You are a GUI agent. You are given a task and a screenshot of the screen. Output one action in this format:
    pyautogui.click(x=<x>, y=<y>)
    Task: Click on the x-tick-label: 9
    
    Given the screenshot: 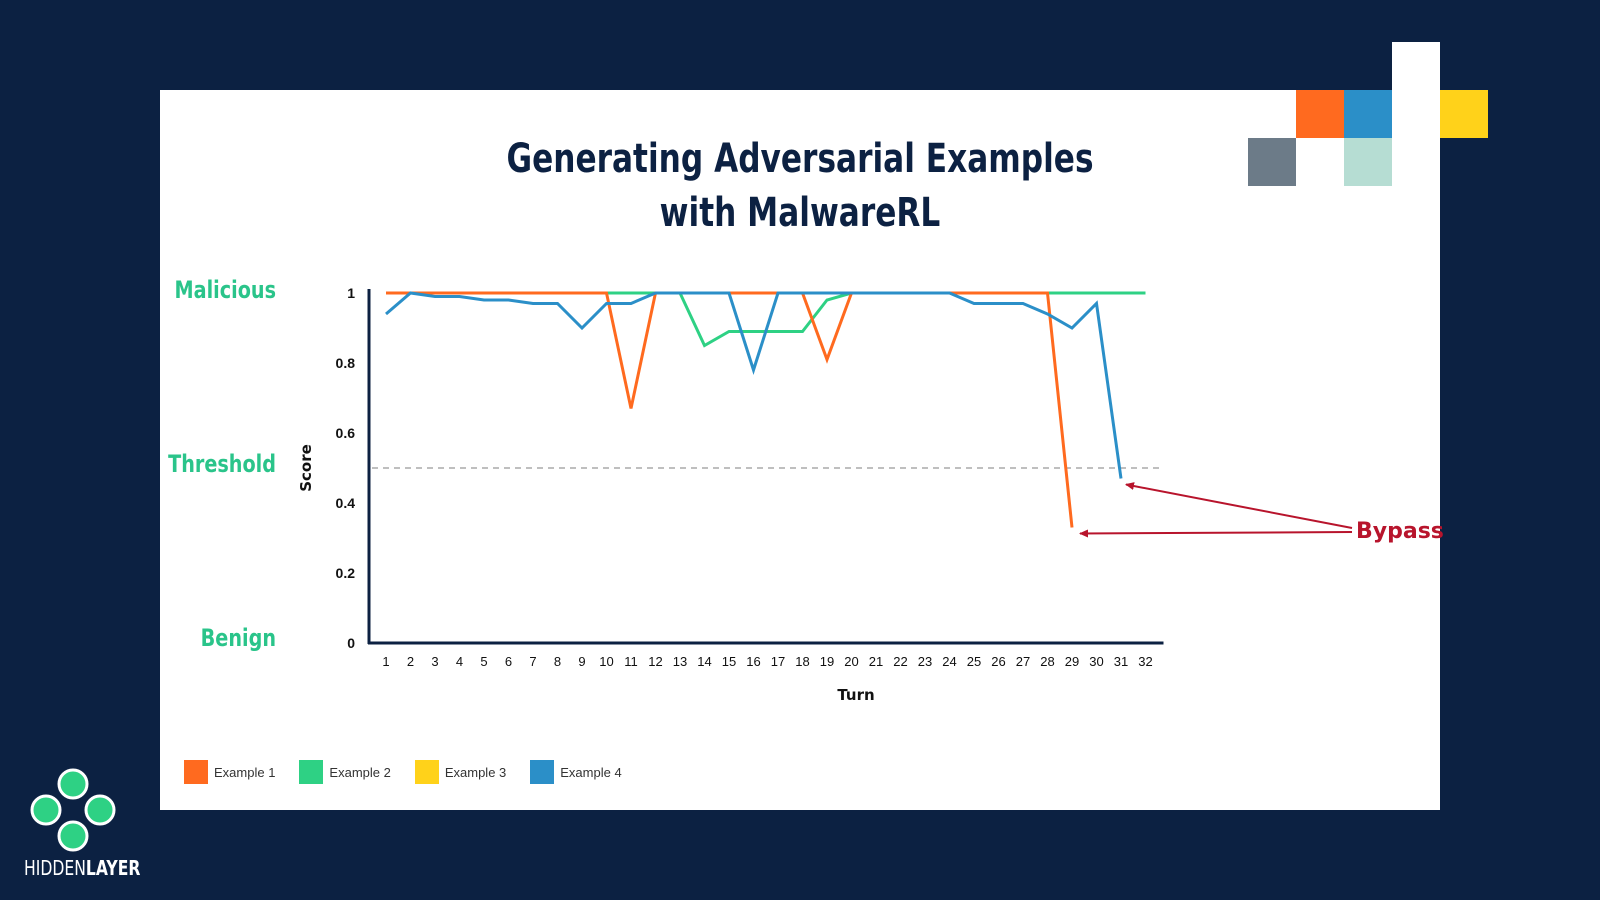 What is the action you would take?
    pyautogui.click(x=581, y=661)
    